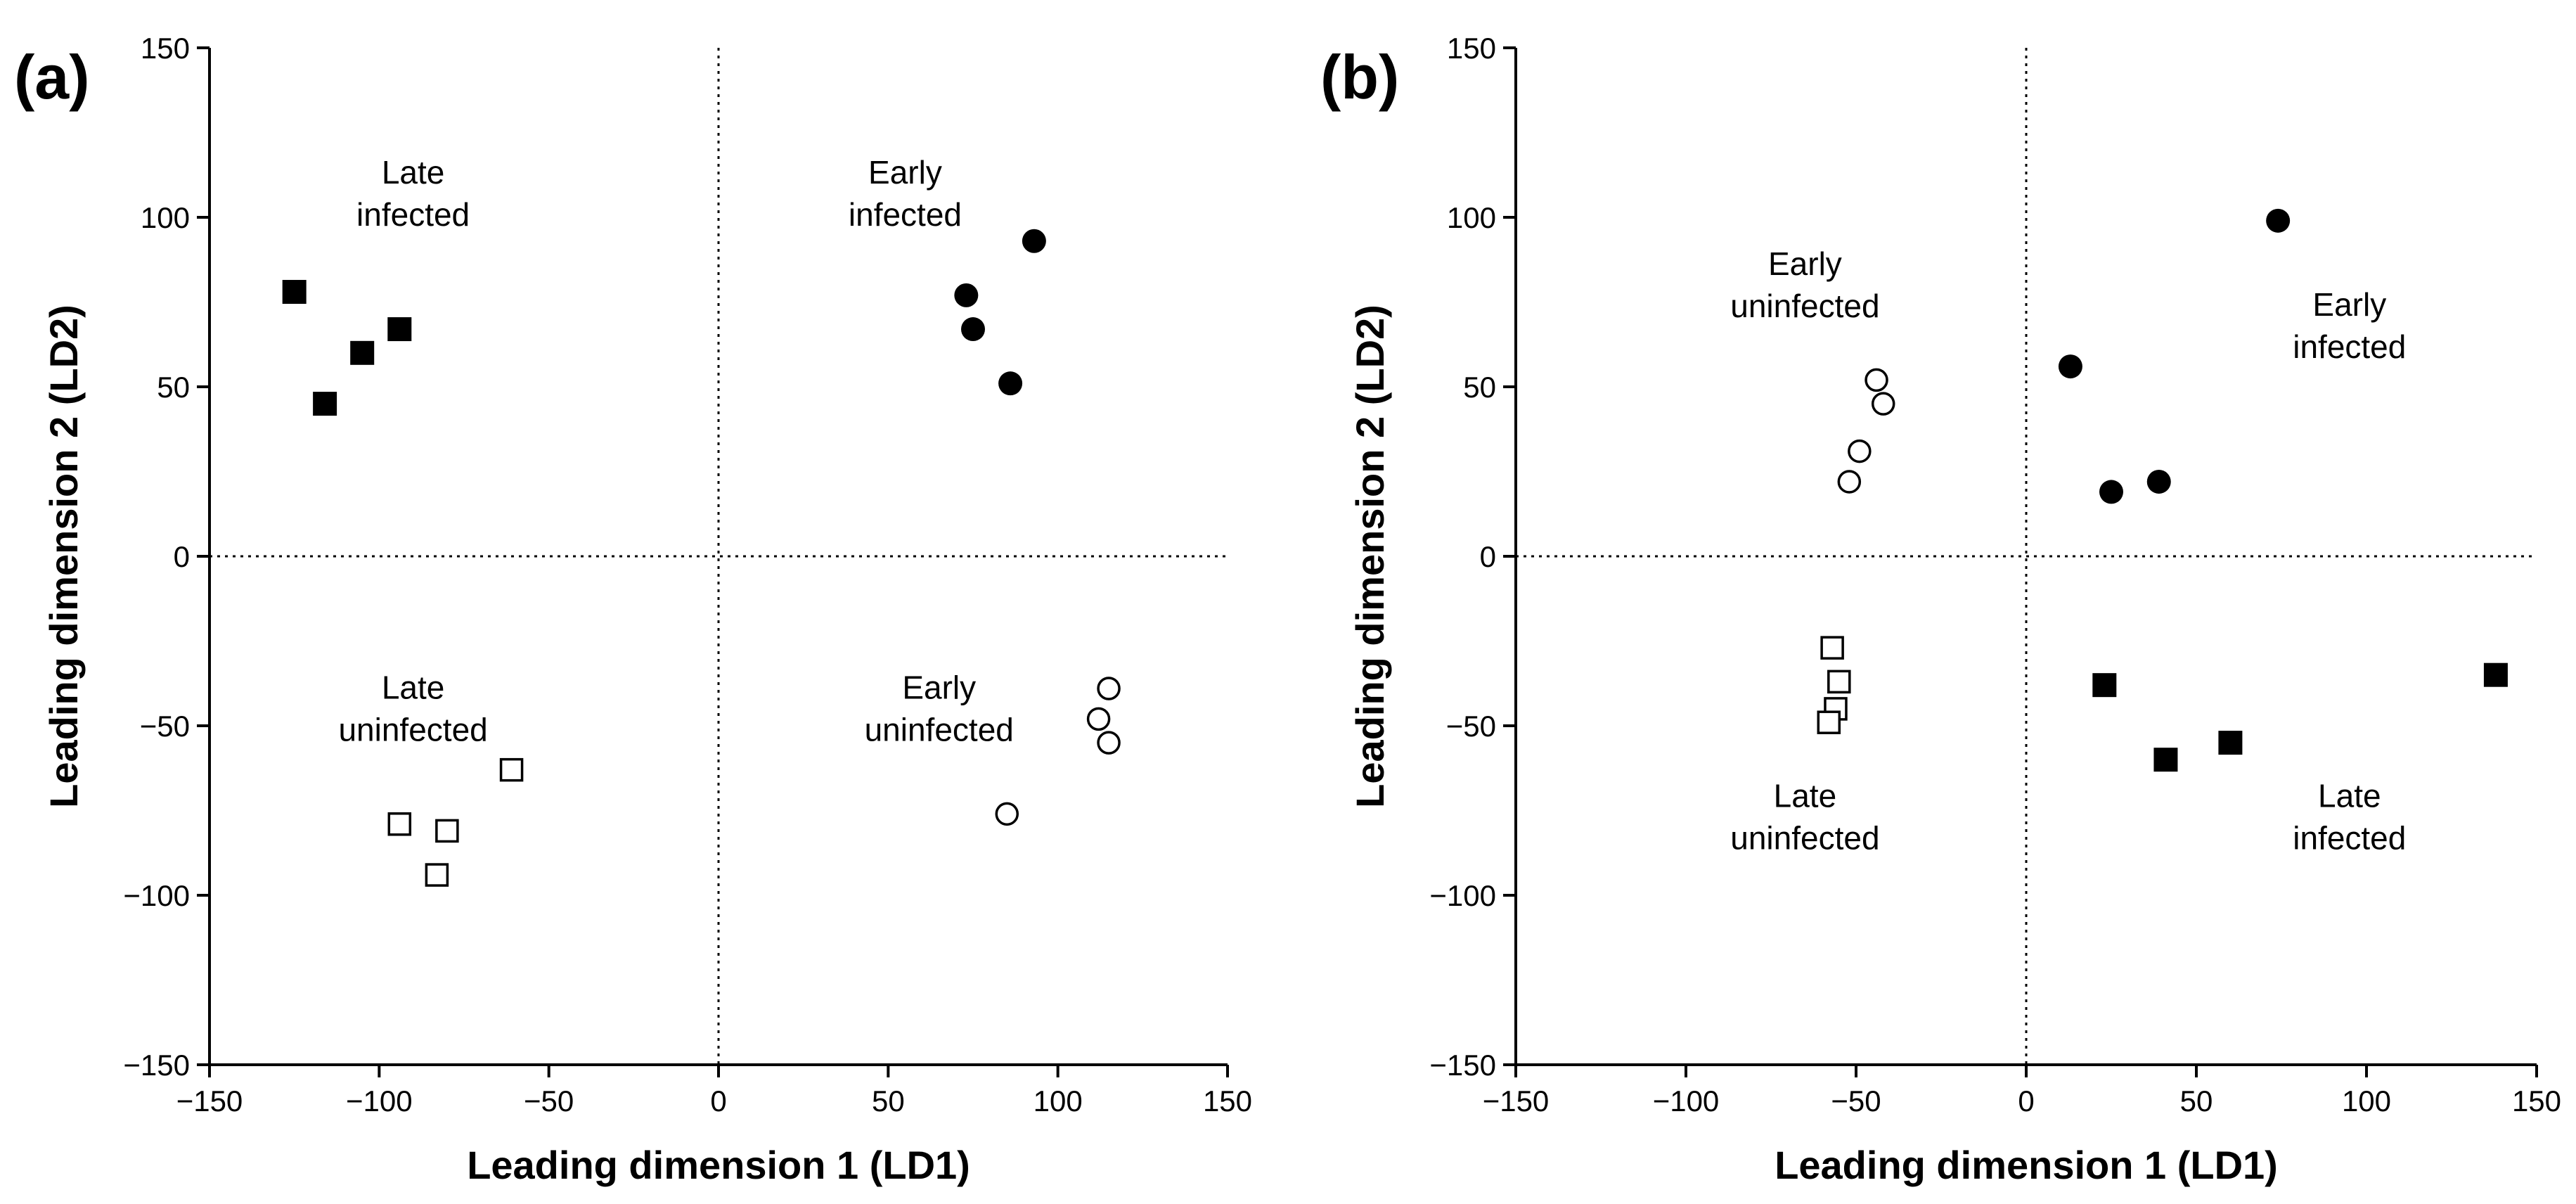 This screenshot has width=2576, height=1204. What do you see at coordinates (1359, 77) in the screenshot?
I see `panel-label: (b)` at bounding box center [1359, 77].